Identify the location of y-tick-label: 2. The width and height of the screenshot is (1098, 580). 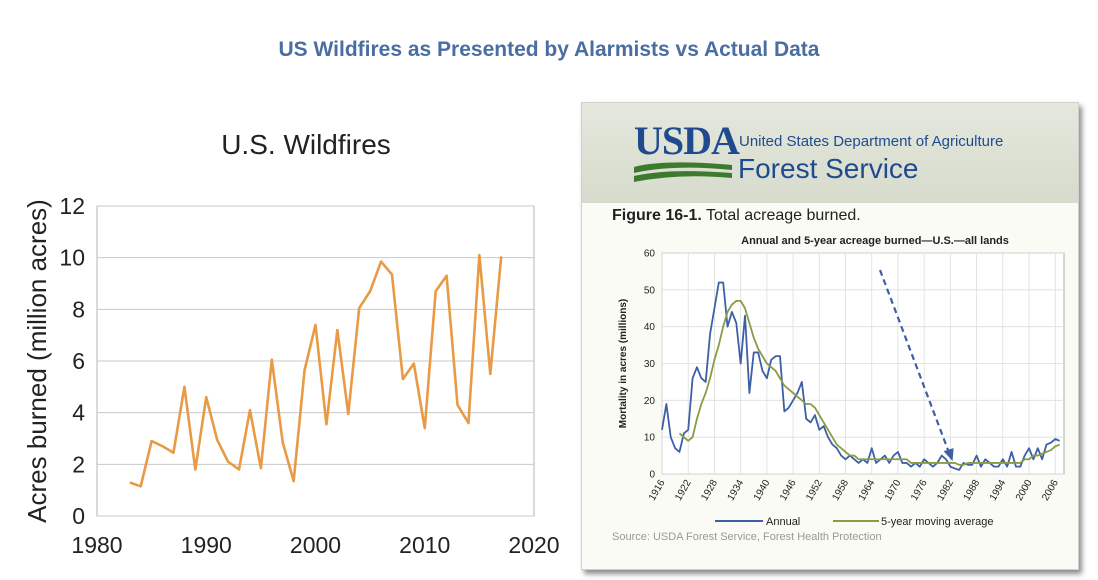
(78, 464).